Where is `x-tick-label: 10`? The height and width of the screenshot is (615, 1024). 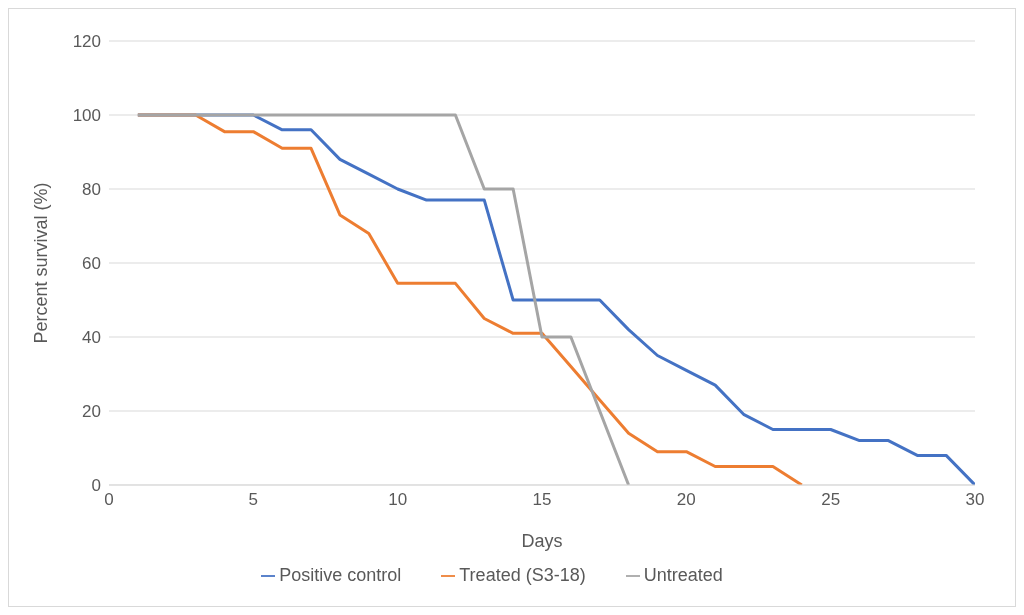
x-tick-label: 10 is located at coordinates (398, 500).